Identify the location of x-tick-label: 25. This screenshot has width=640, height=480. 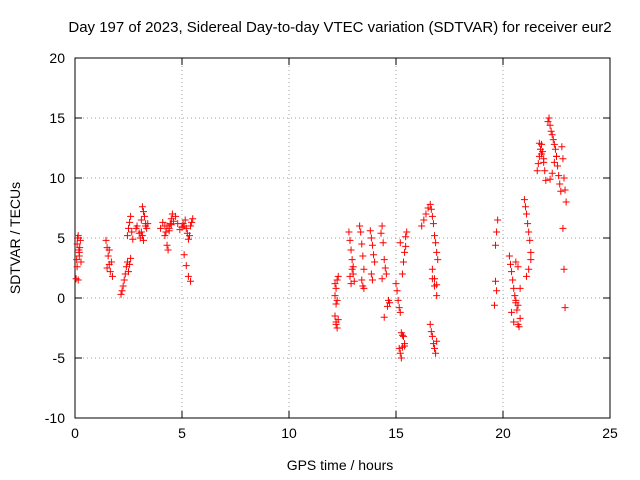
(610, 433).